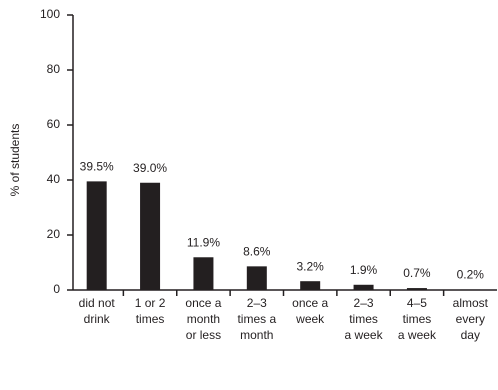 The width and height of the screenshot is (498, 390). Describe the element at coordinates (470, 335) in the screenshot. I see `x-tick-label: day` at that location.